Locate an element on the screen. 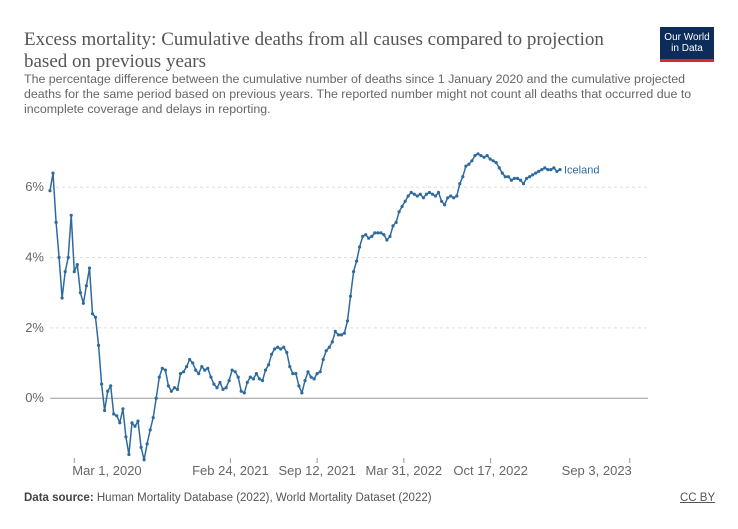 The width and height of the screenshot is (738, 529). license-link: CC BY is located at coordinates (698, 498).